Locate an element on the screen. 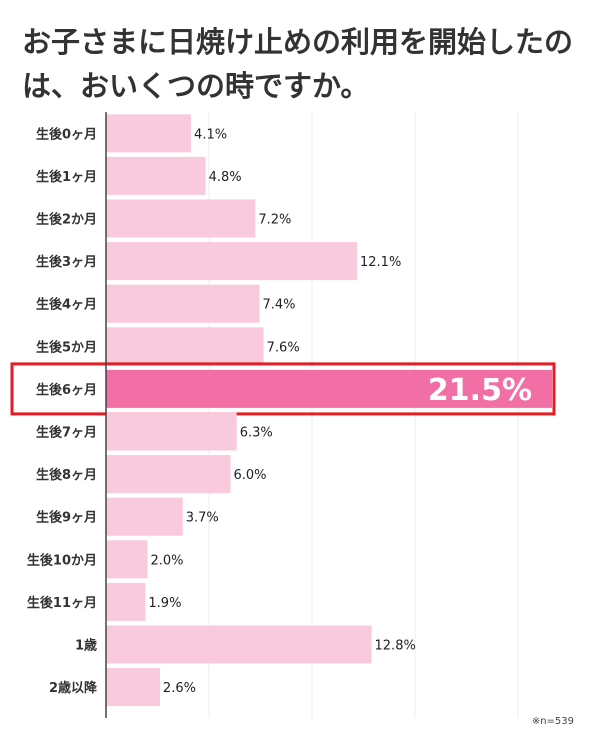  category-label: 生後7ヶ月 is located at coordinates (66, 433).